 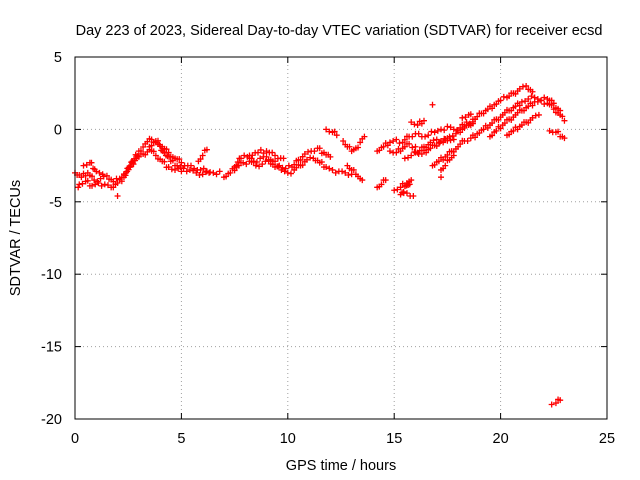 I want to click on y-axis-label: SDTVAR / TECUs, so click(x=16, y=238).